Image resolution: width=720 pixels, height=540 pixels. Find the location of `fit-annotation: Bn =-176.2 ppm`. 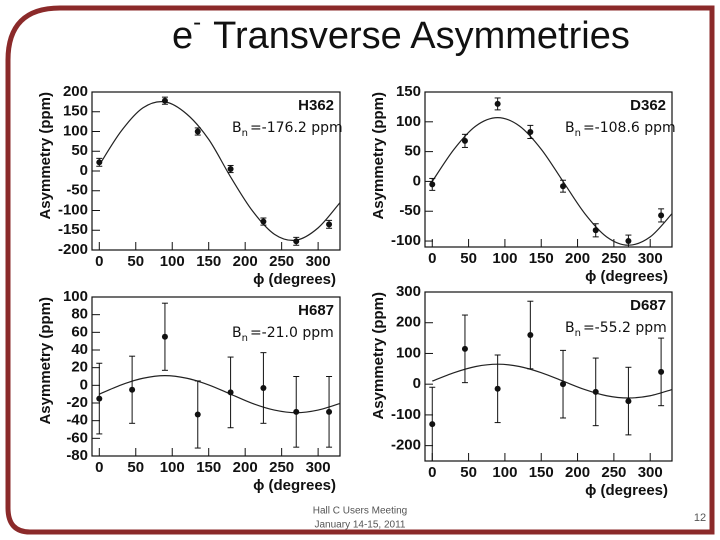

fit-annotation: Bn =-176.2 ppm is located at coordinates (287, 129).